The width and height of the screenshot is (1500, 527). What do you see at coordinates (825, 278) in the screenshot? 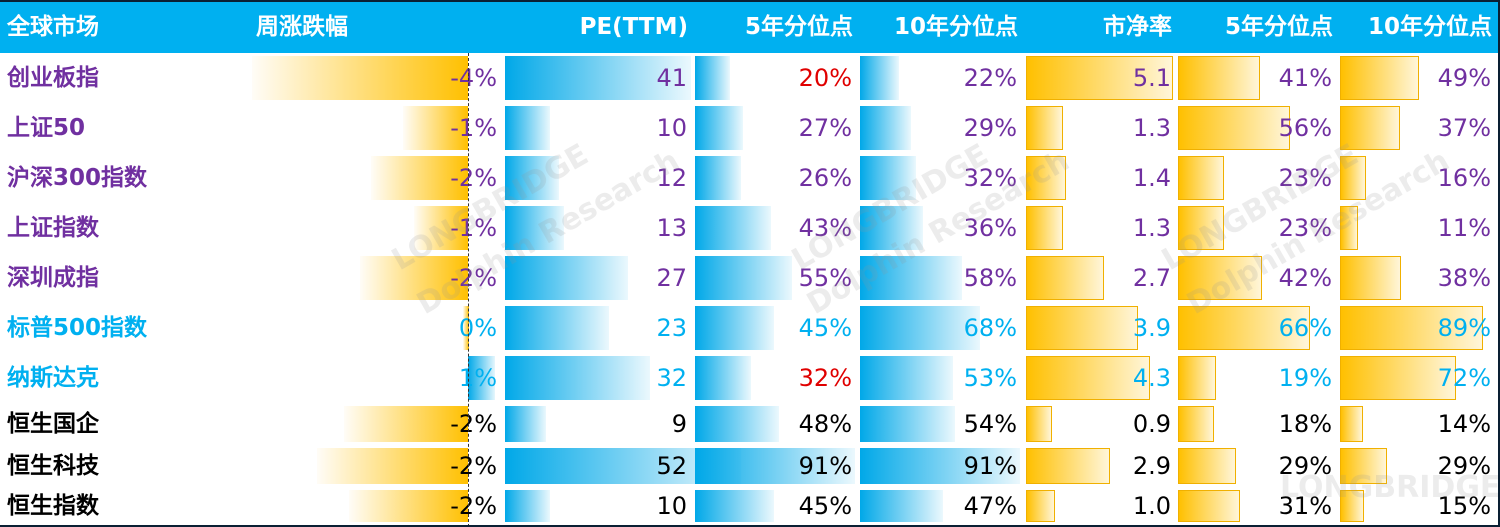
I see `pe-5y-value: 55%` at bounding box center [825, 278].